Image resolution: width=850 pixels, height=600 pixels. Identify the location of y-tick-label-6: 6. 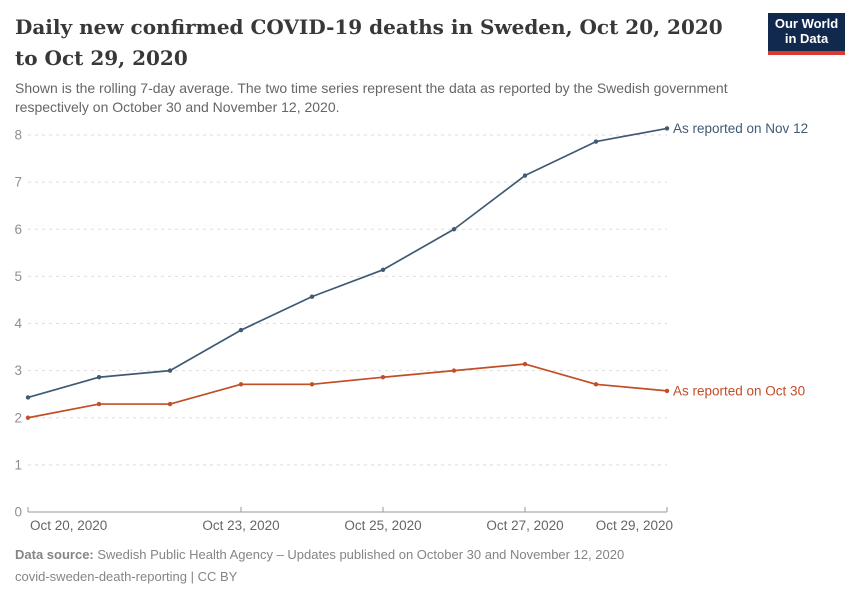
(18, 229).